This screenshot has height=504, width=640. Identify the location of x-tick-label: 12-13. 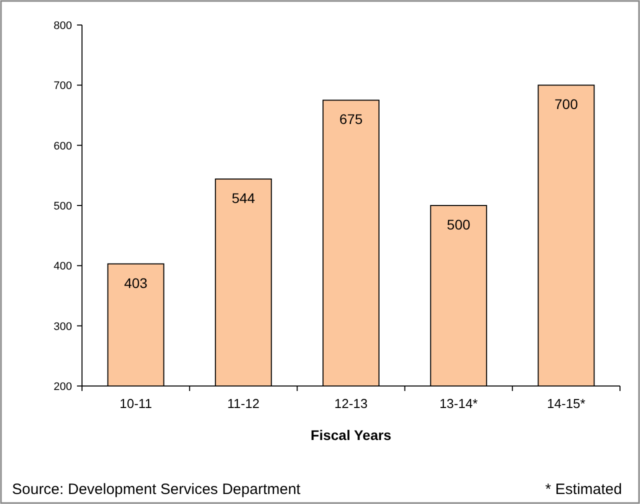
(351, 403).